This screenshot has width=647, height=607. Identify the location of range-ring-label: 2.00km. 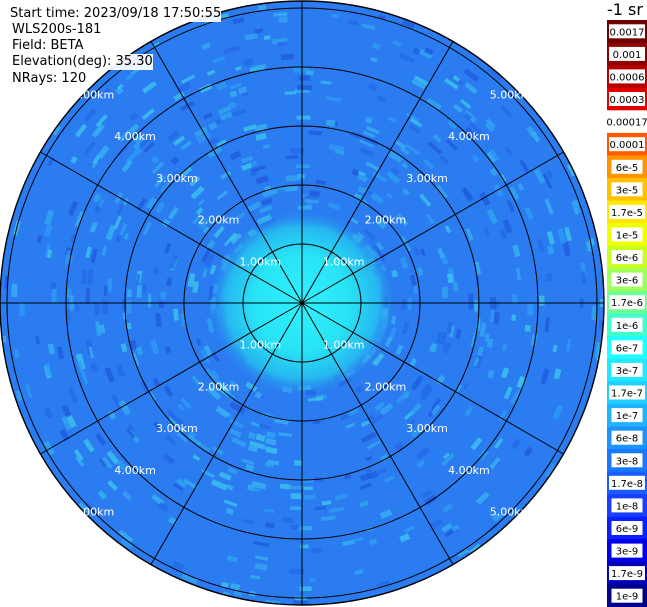
(386, 220).